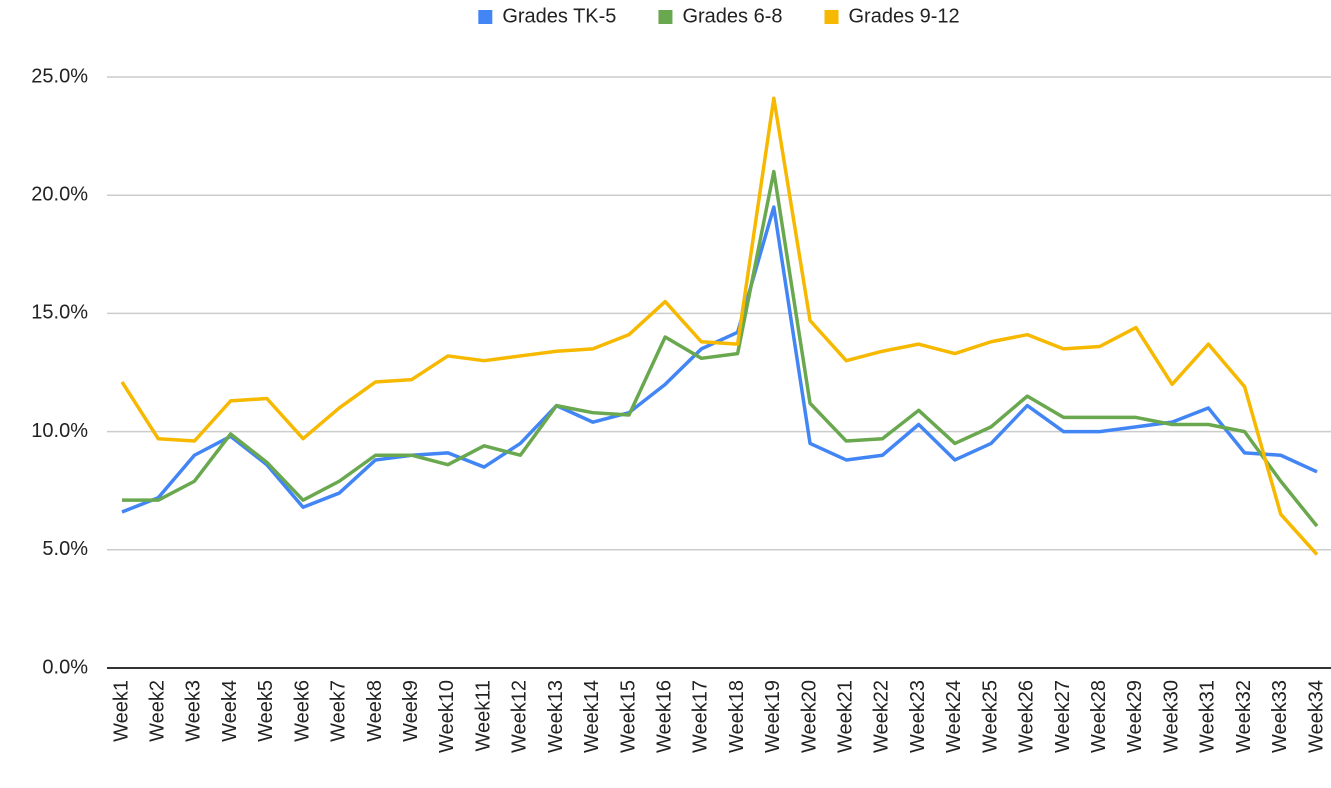 The height and width of the screenshot is (788, 1331). What do you see at coordinates (59, 76) in the screenshot?
I see `y-tick-label: 25.0%` at bounding box center [59, 76].